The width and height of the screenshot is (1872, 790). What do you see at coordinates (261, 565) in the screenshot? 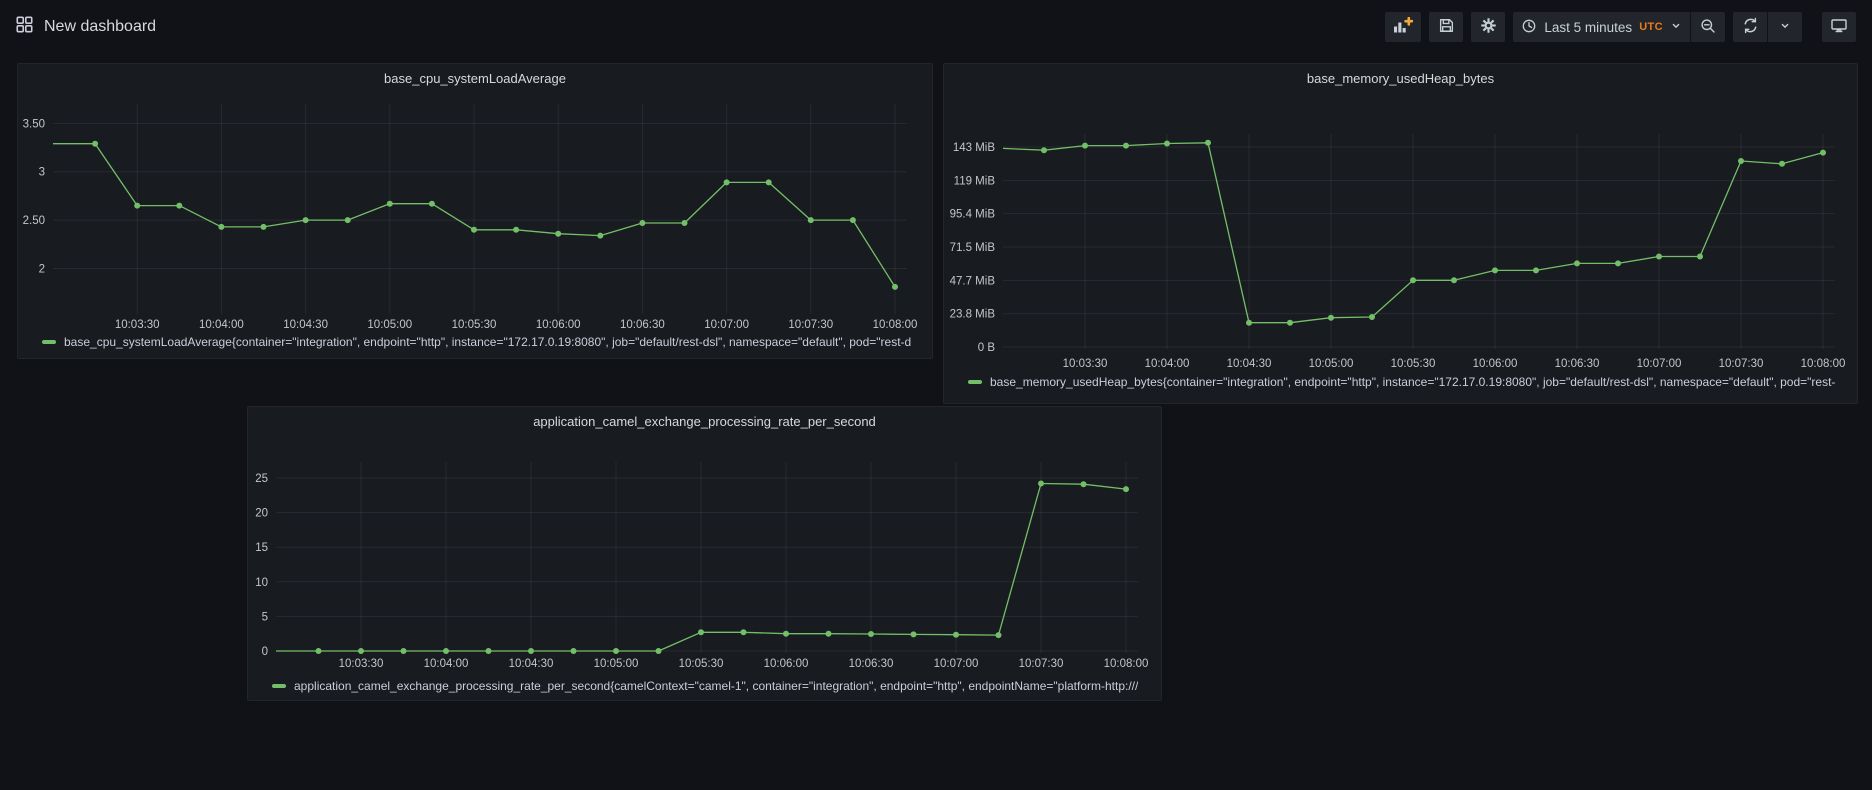
I see `y-axis-labels: 25 20 15 10 5 0` at bounding box center [261, 565].